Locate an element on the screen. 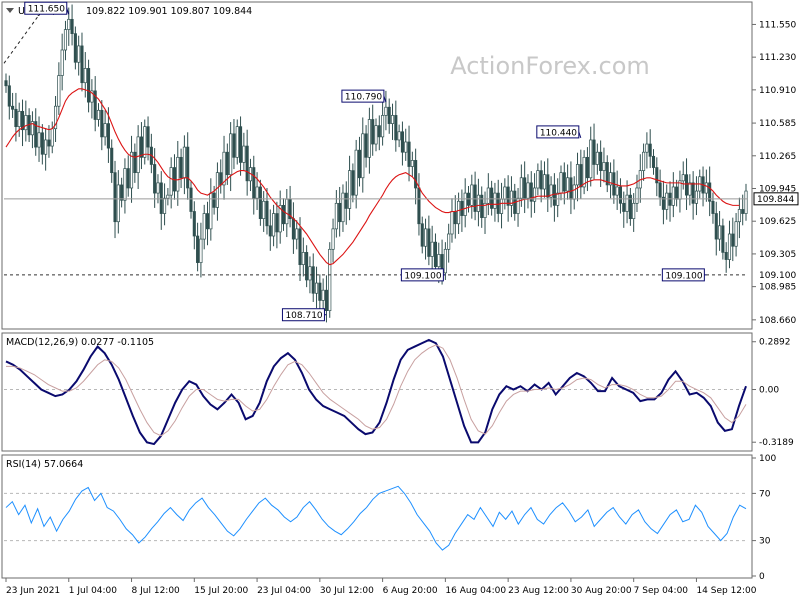 The height and width of the screenshot is (600, 800). trend-line is located at coordinates (21, 39).